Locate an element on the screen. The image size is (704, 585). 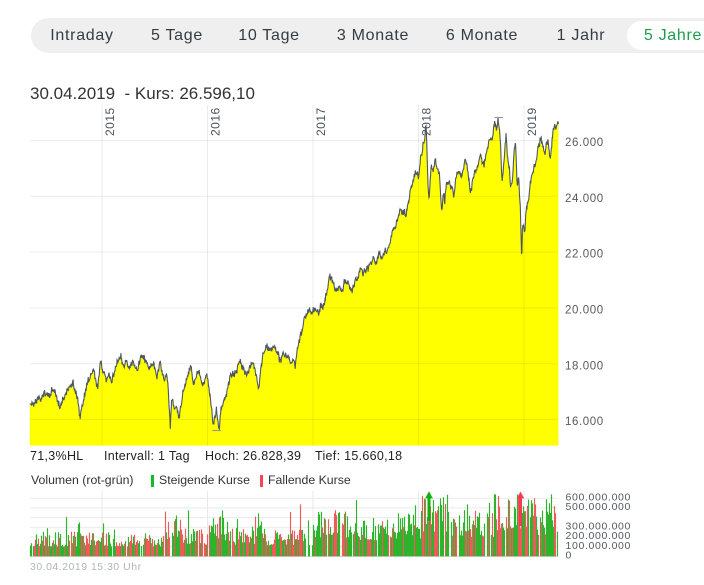
svg-text: 24.000 is located at coordinates (584, 199).